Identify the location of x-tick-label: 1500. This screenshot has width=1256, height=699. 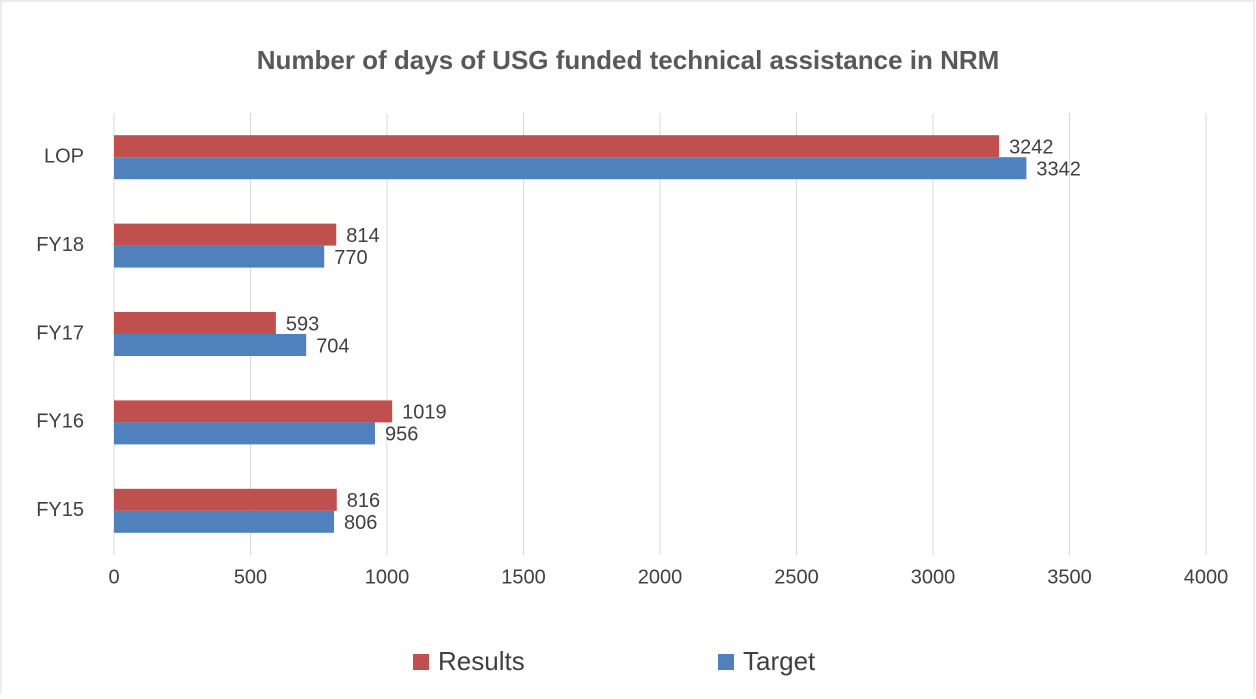
(523, 577).